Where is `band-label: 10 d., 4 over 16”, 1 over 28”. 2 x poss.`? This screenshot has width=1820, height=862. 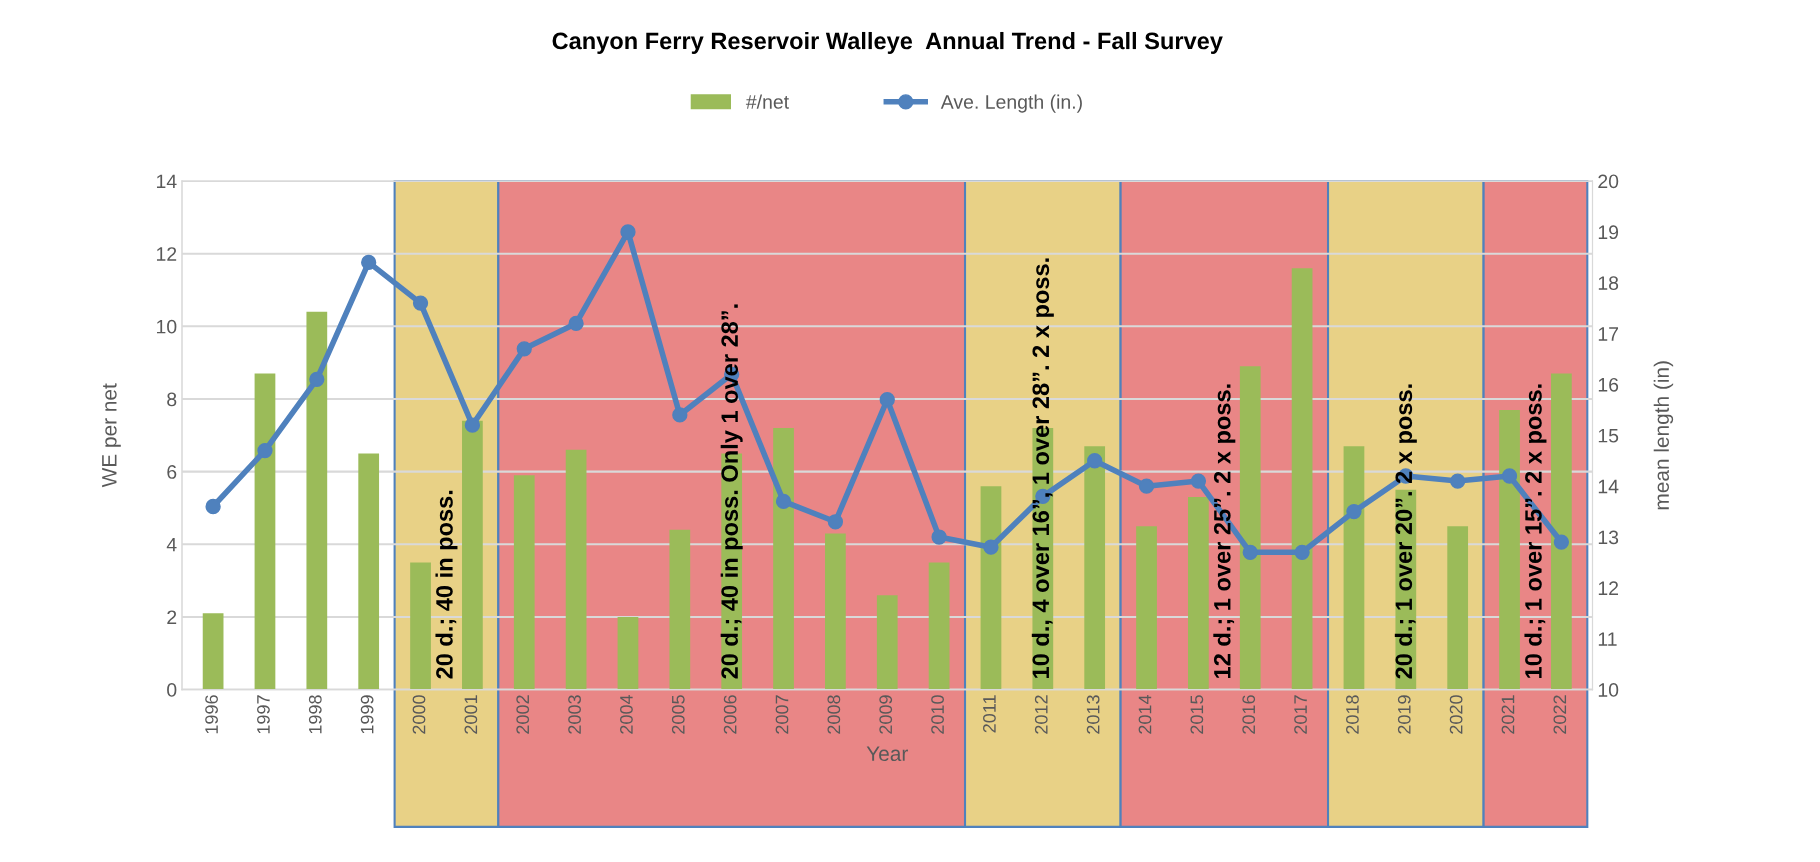
band-label: 10 d., 4 over 16”, 1 over 28”. 2 x poss. is located at coordinates (1042, 468).